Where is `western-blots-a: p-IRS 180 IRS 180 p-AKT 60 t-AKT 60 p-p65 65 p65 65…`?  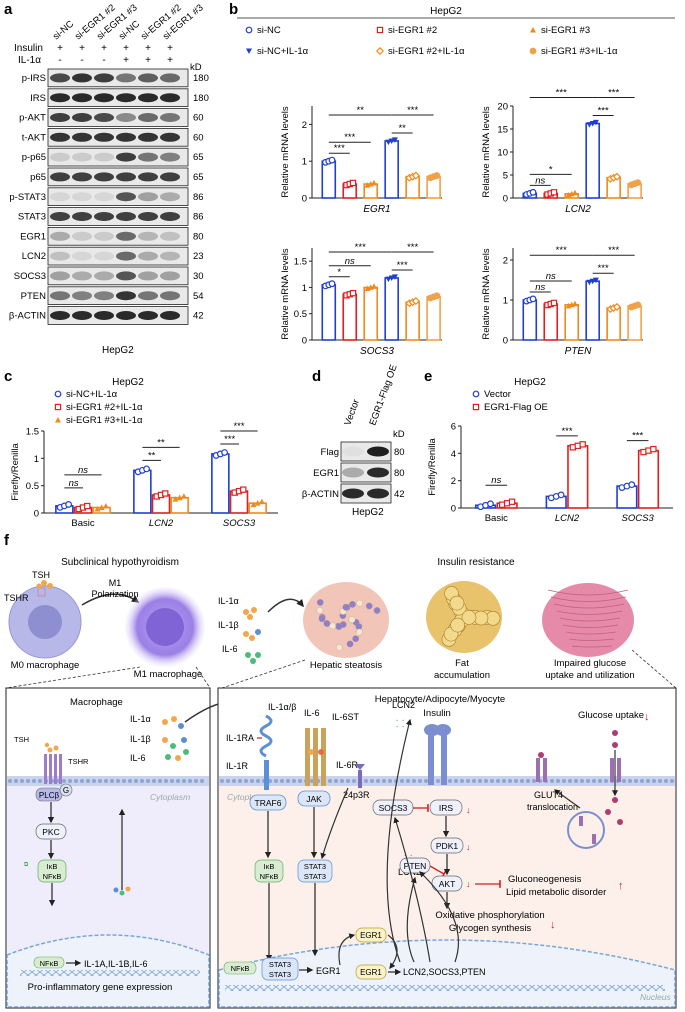 western-blots-a: p-IRS 180 IRS 180 p-AKT 60 t-AKT 60 p-p65 65 p65 65… is located at coordinates (109, 196).